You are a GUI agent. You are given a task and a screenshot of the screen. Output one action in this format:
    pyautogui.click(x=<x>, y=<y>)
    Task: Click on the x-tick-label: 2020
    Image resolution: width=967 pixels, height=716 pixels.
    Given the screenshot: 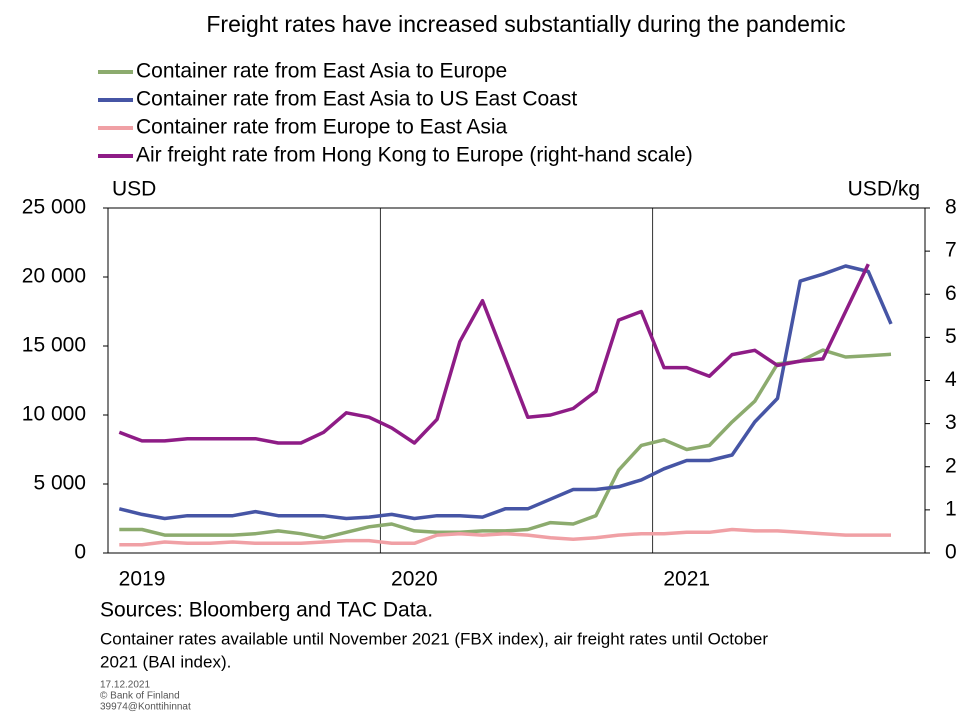 What is the action you would take?
    pyautogui.click(x=414, y=579)
    